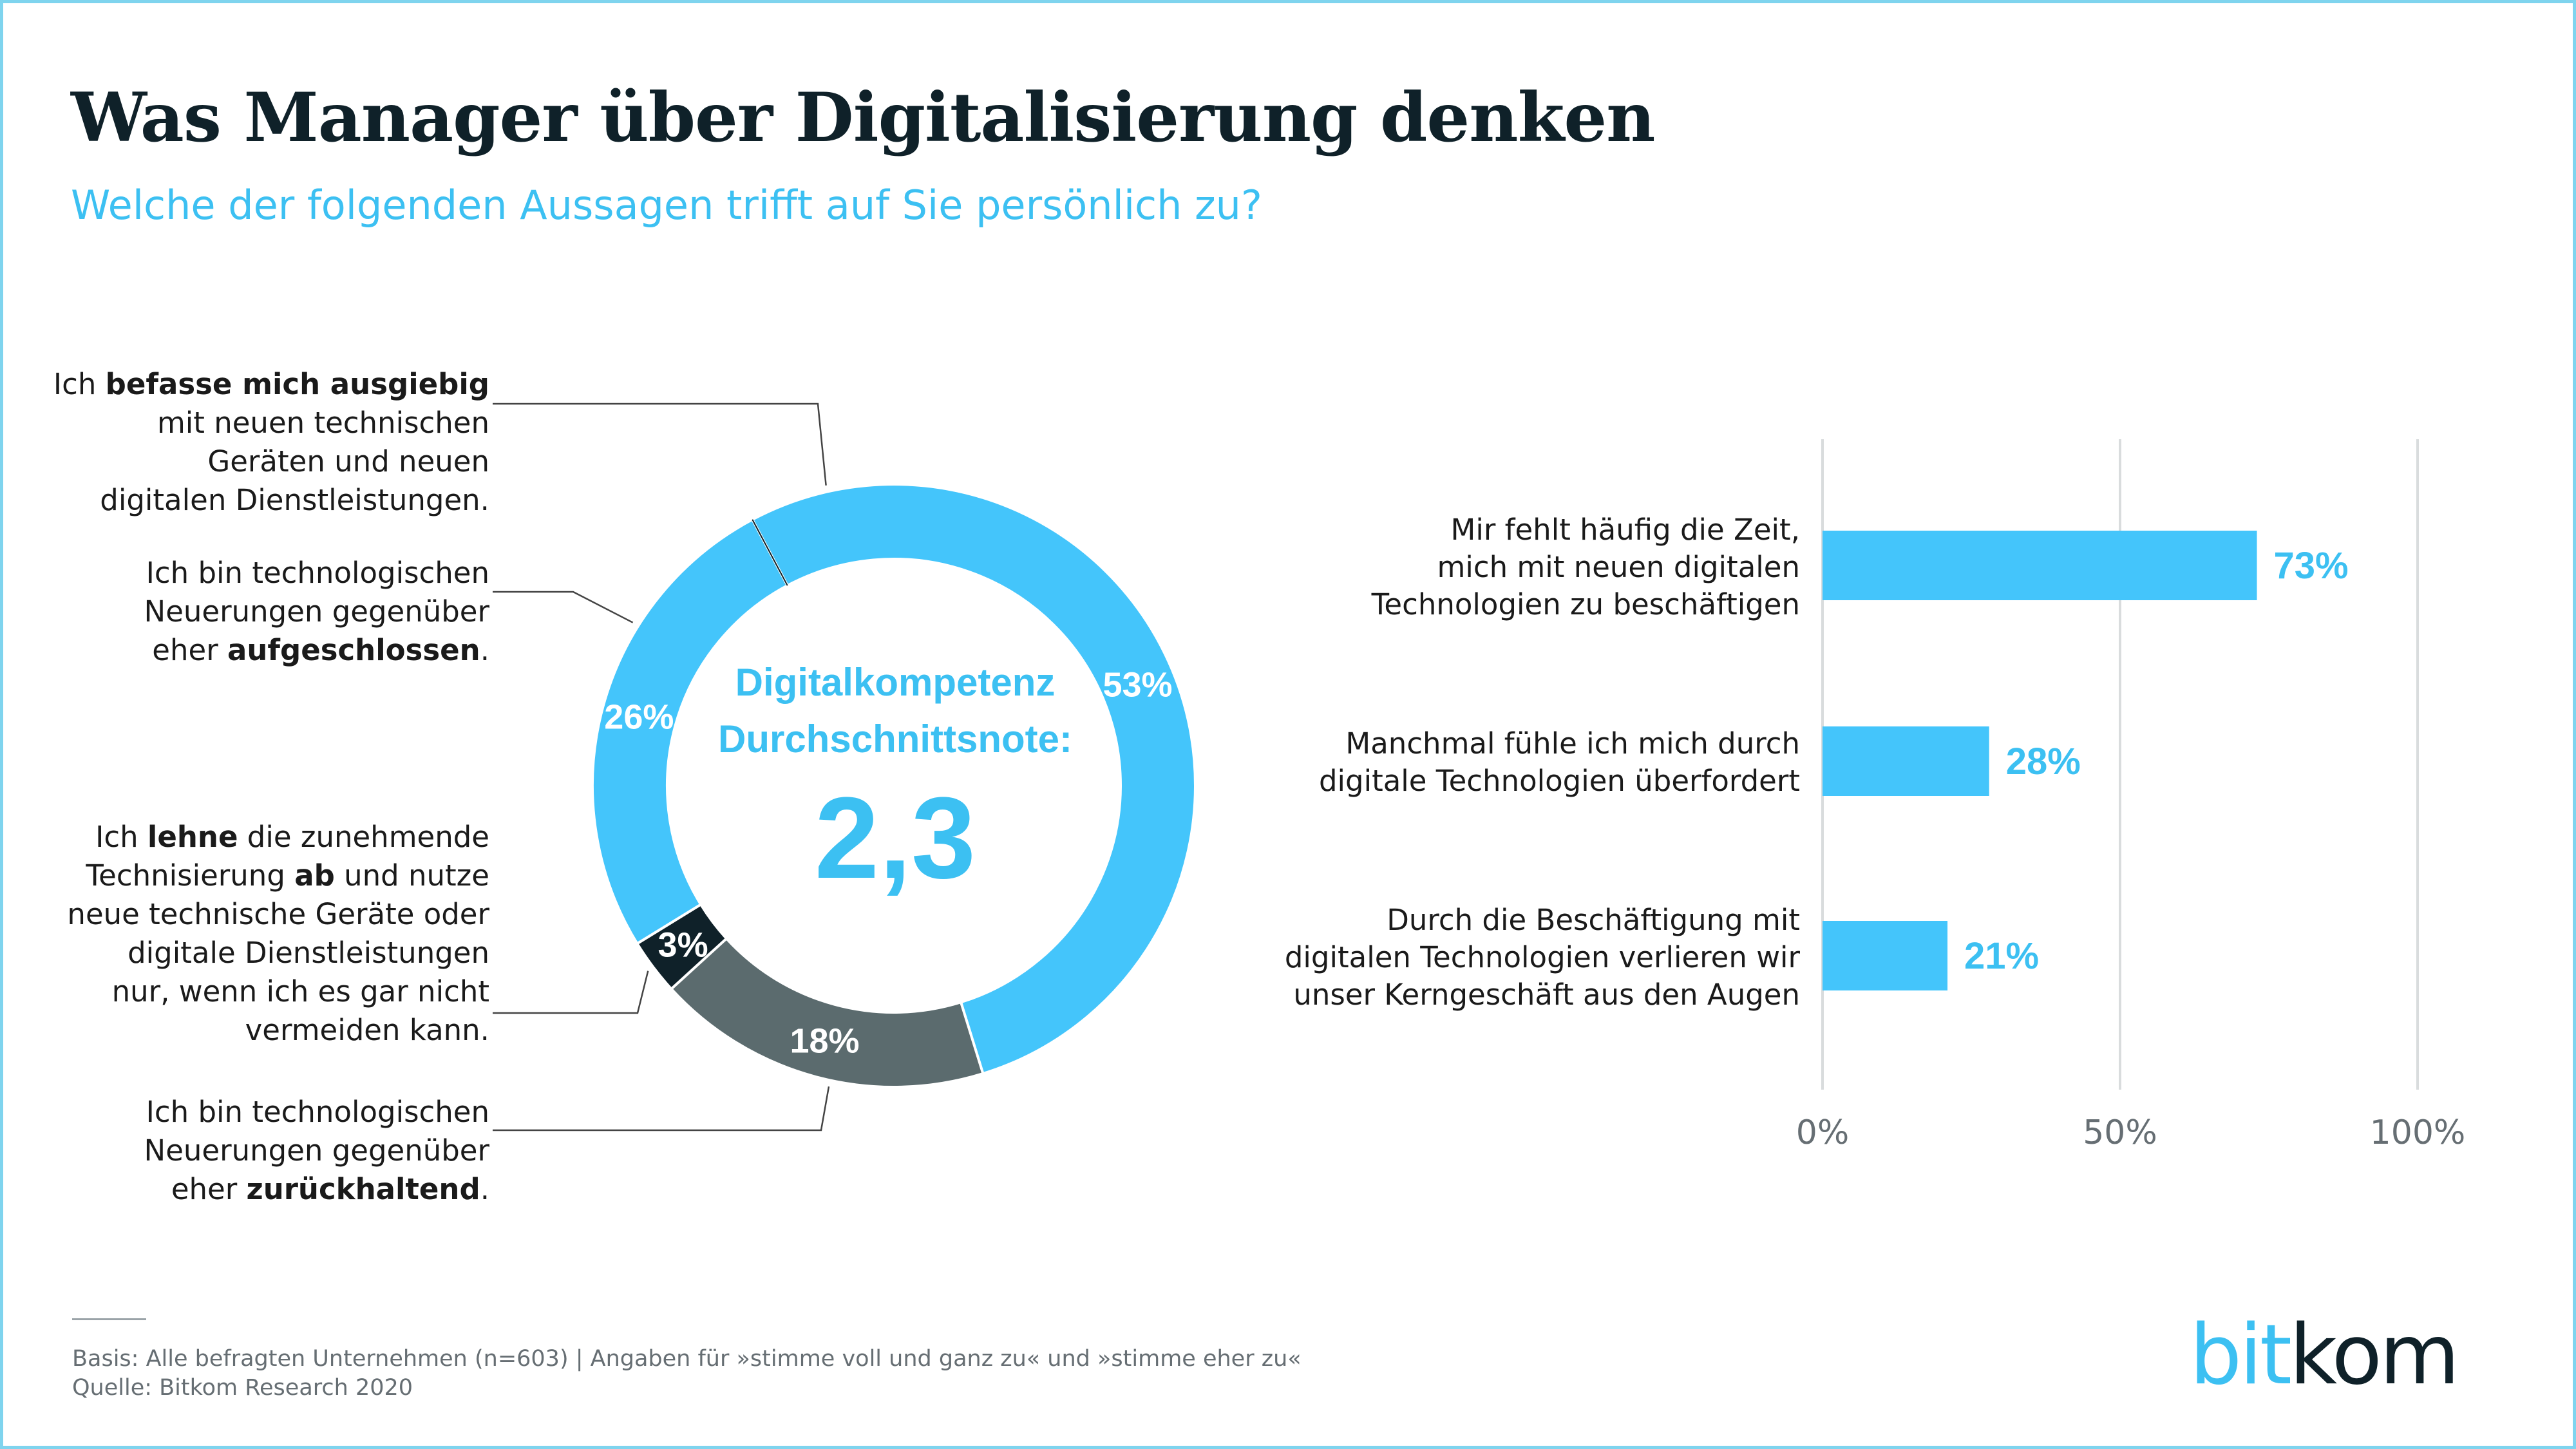 The height and width of the screenshot is (1449, 2576). I want to click on slice-label-line: nur, wenn ich es gar nicht, so click(278, 991).